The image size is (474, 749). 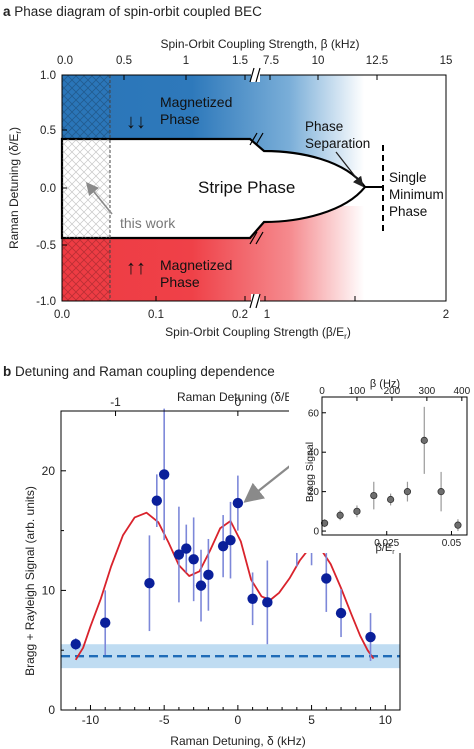 I want to click on panel-a-letter: a, so click(x=7, y=11).